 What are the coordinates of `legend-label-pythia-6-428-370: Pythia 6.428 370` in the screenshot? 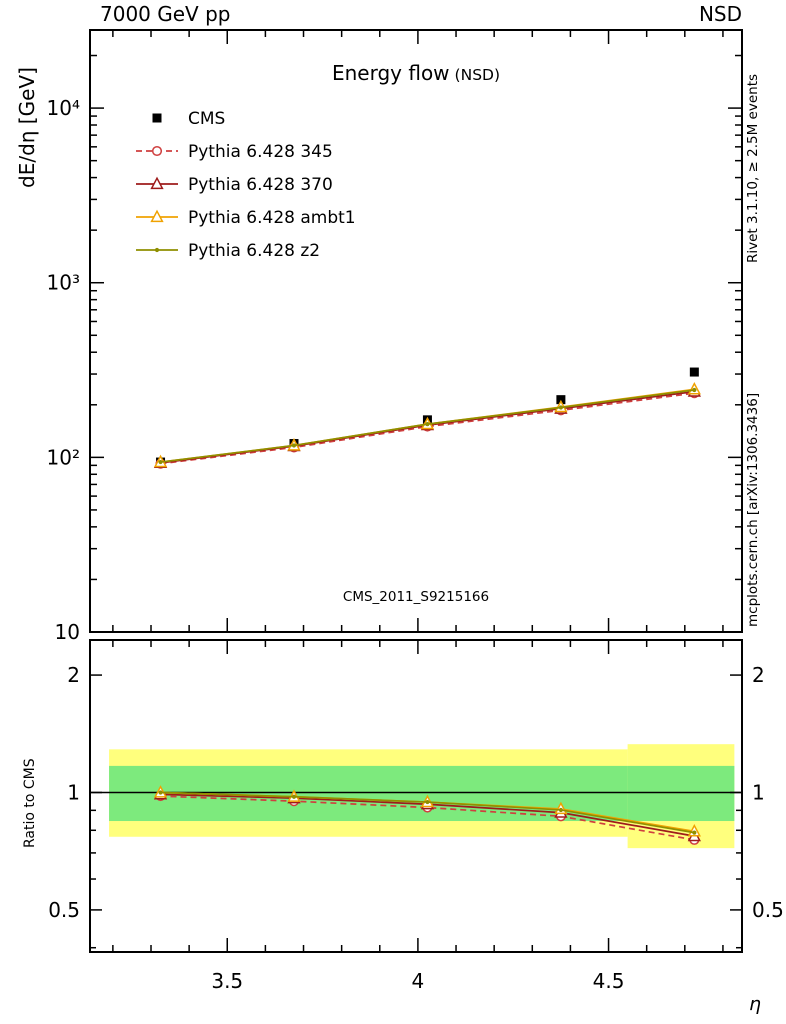 It's located at (260, 185).